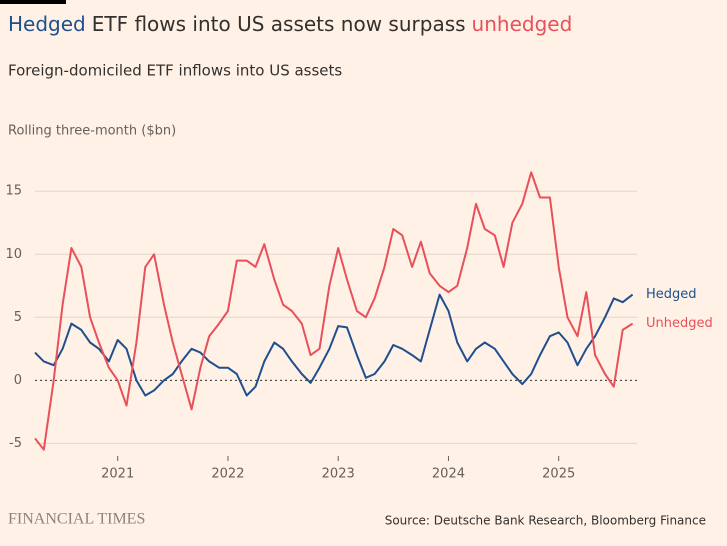 The height and width of the screenshot is (546, 727). I want to click on y-tick-label: 5, so click(18, 317).